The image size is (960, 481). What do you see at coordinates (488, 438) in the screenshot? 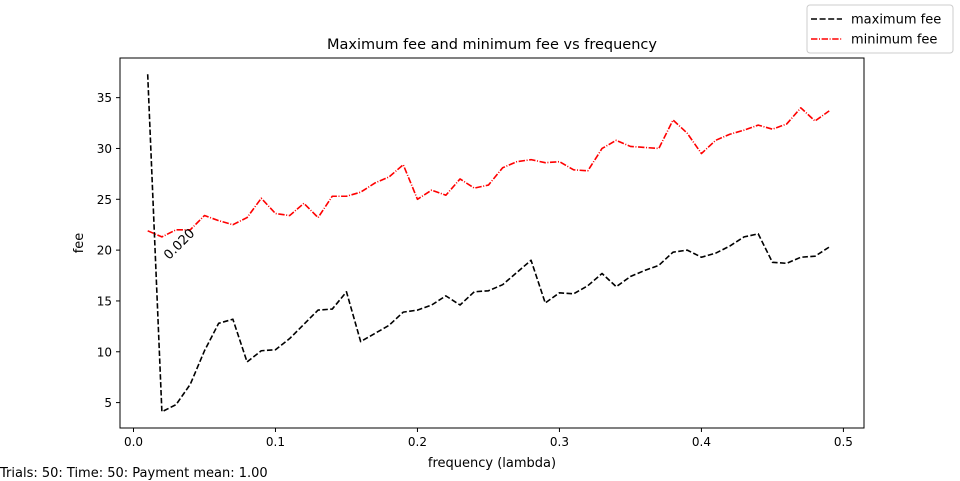
I see `x-axis-ticks: 0.0 0.1 0.2 0.3 0.4 0.5` at bounding box center [488, 438].